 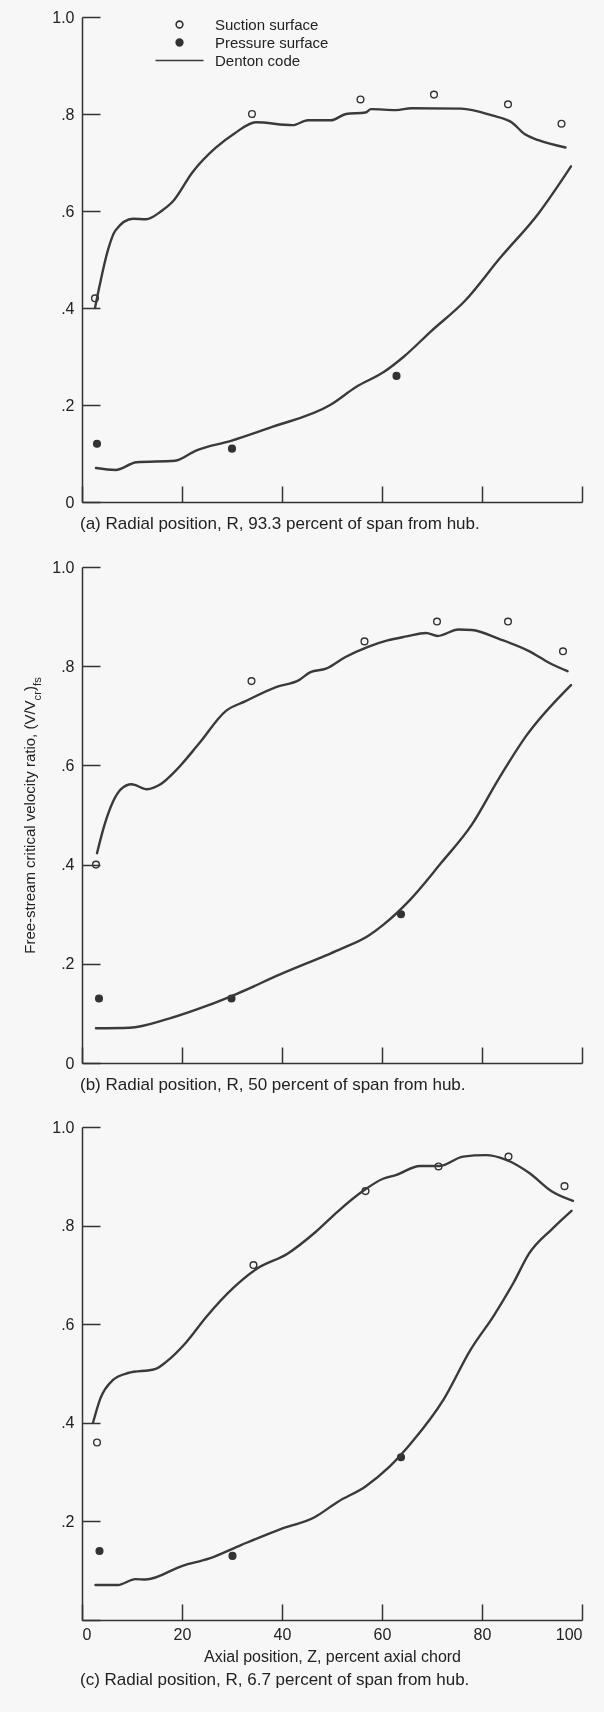 What do you see at coordinates (258, 60) in the screenshot?
I see `legend-label: Denton code` at bounding box center [258, 60].